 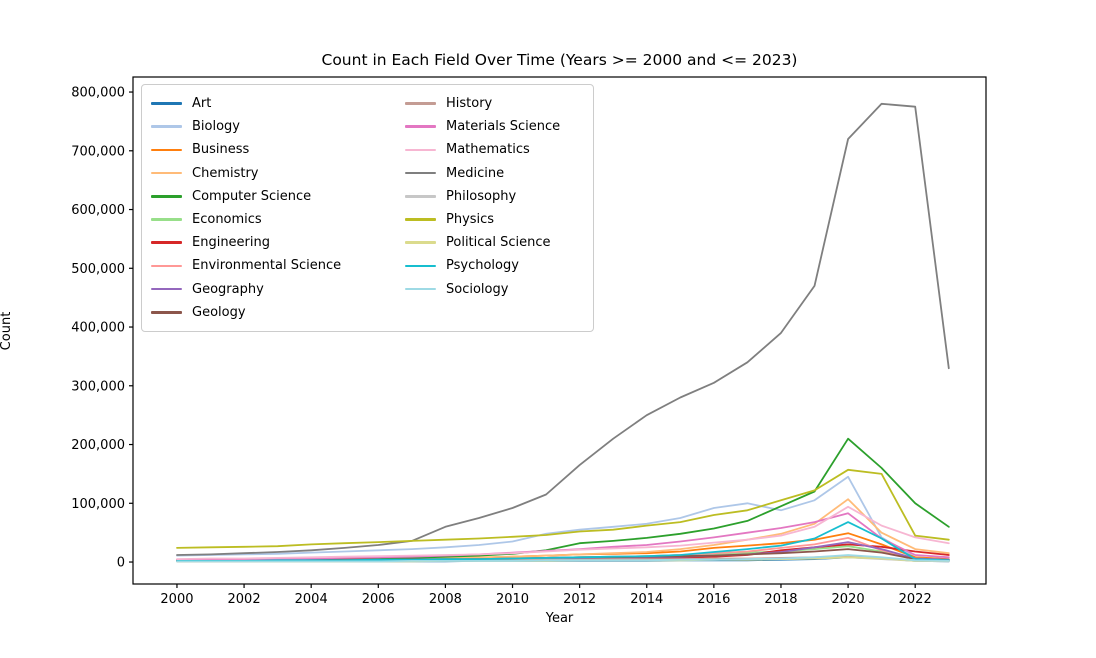 I want to click on legend-item-art: Art, so click(x=278, y=103).